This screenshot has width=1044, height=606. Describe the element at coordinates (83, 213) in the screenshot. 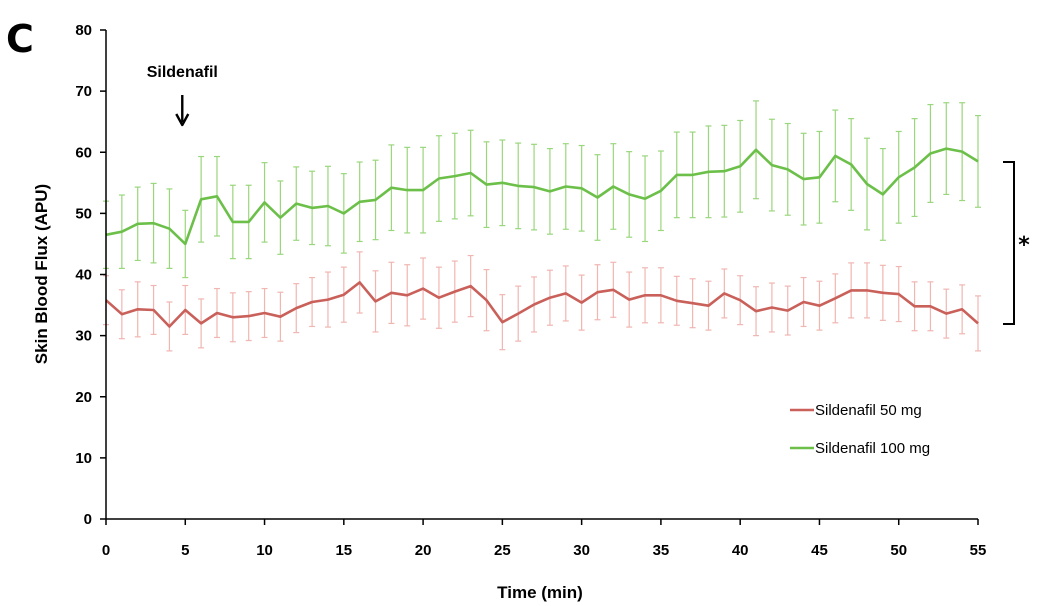

I see `y-tick-label: 50` at that location.